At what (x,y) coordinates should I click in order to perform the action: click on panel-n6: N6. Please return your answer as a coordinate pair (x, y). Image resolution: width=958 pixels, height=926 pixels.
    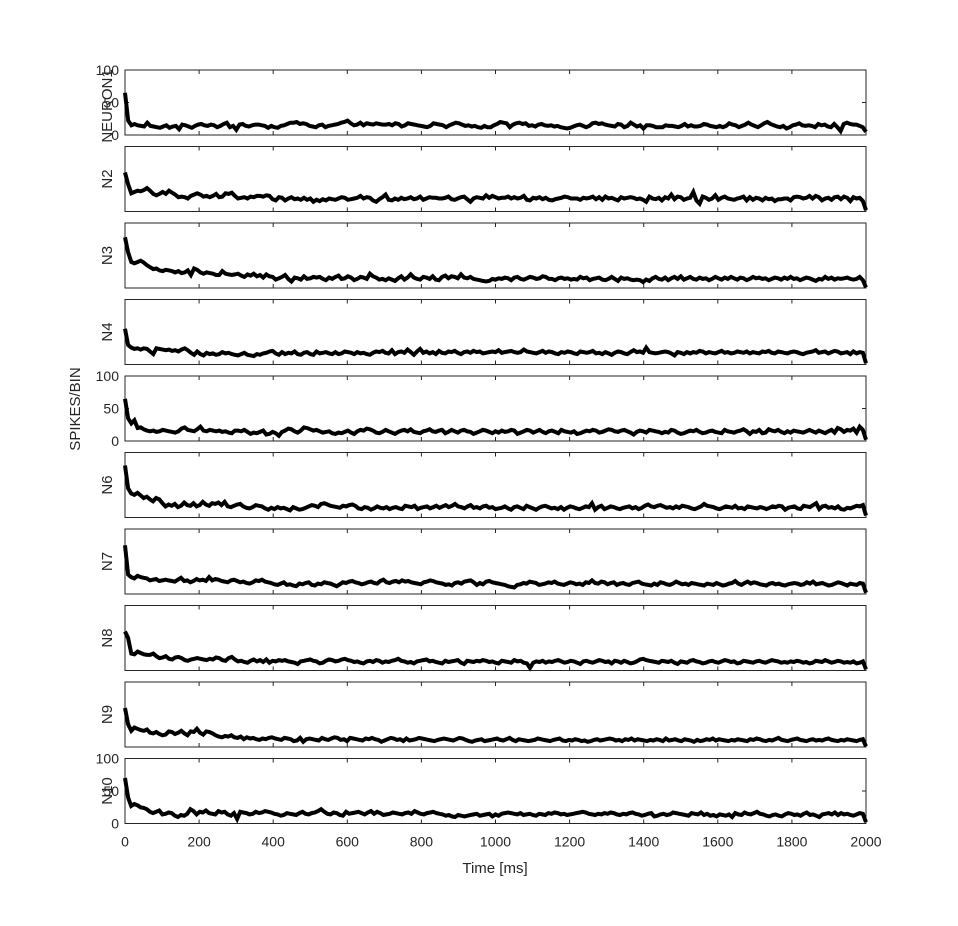
    Looking at the image, I should click on (483, 485).